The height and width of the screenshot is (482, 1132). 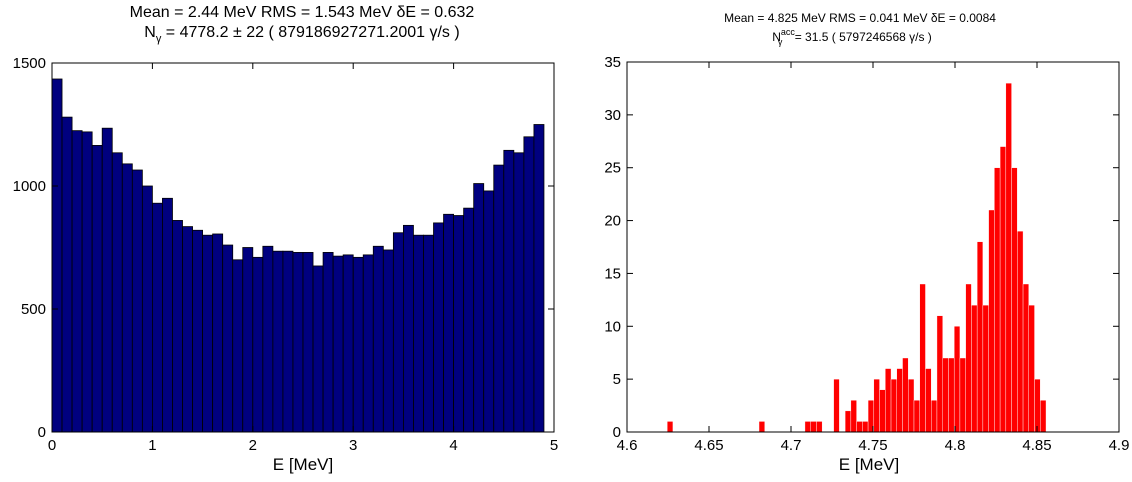 I want to click on y-tick-label: 500, so click(x=33, y=309).